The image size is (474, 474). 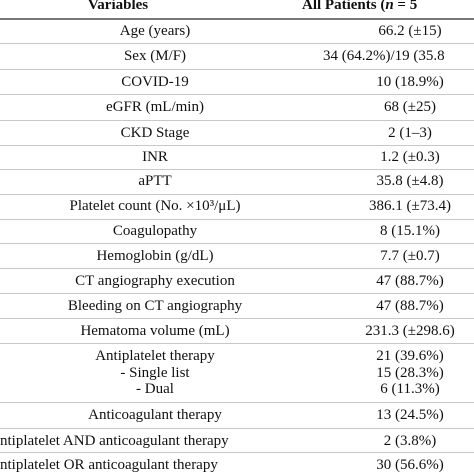 What do you see at coordinates (410, 206) in the screenshot?
I see `value-cell: 386.1 (±73.4)` at bounding box center [410, 206].